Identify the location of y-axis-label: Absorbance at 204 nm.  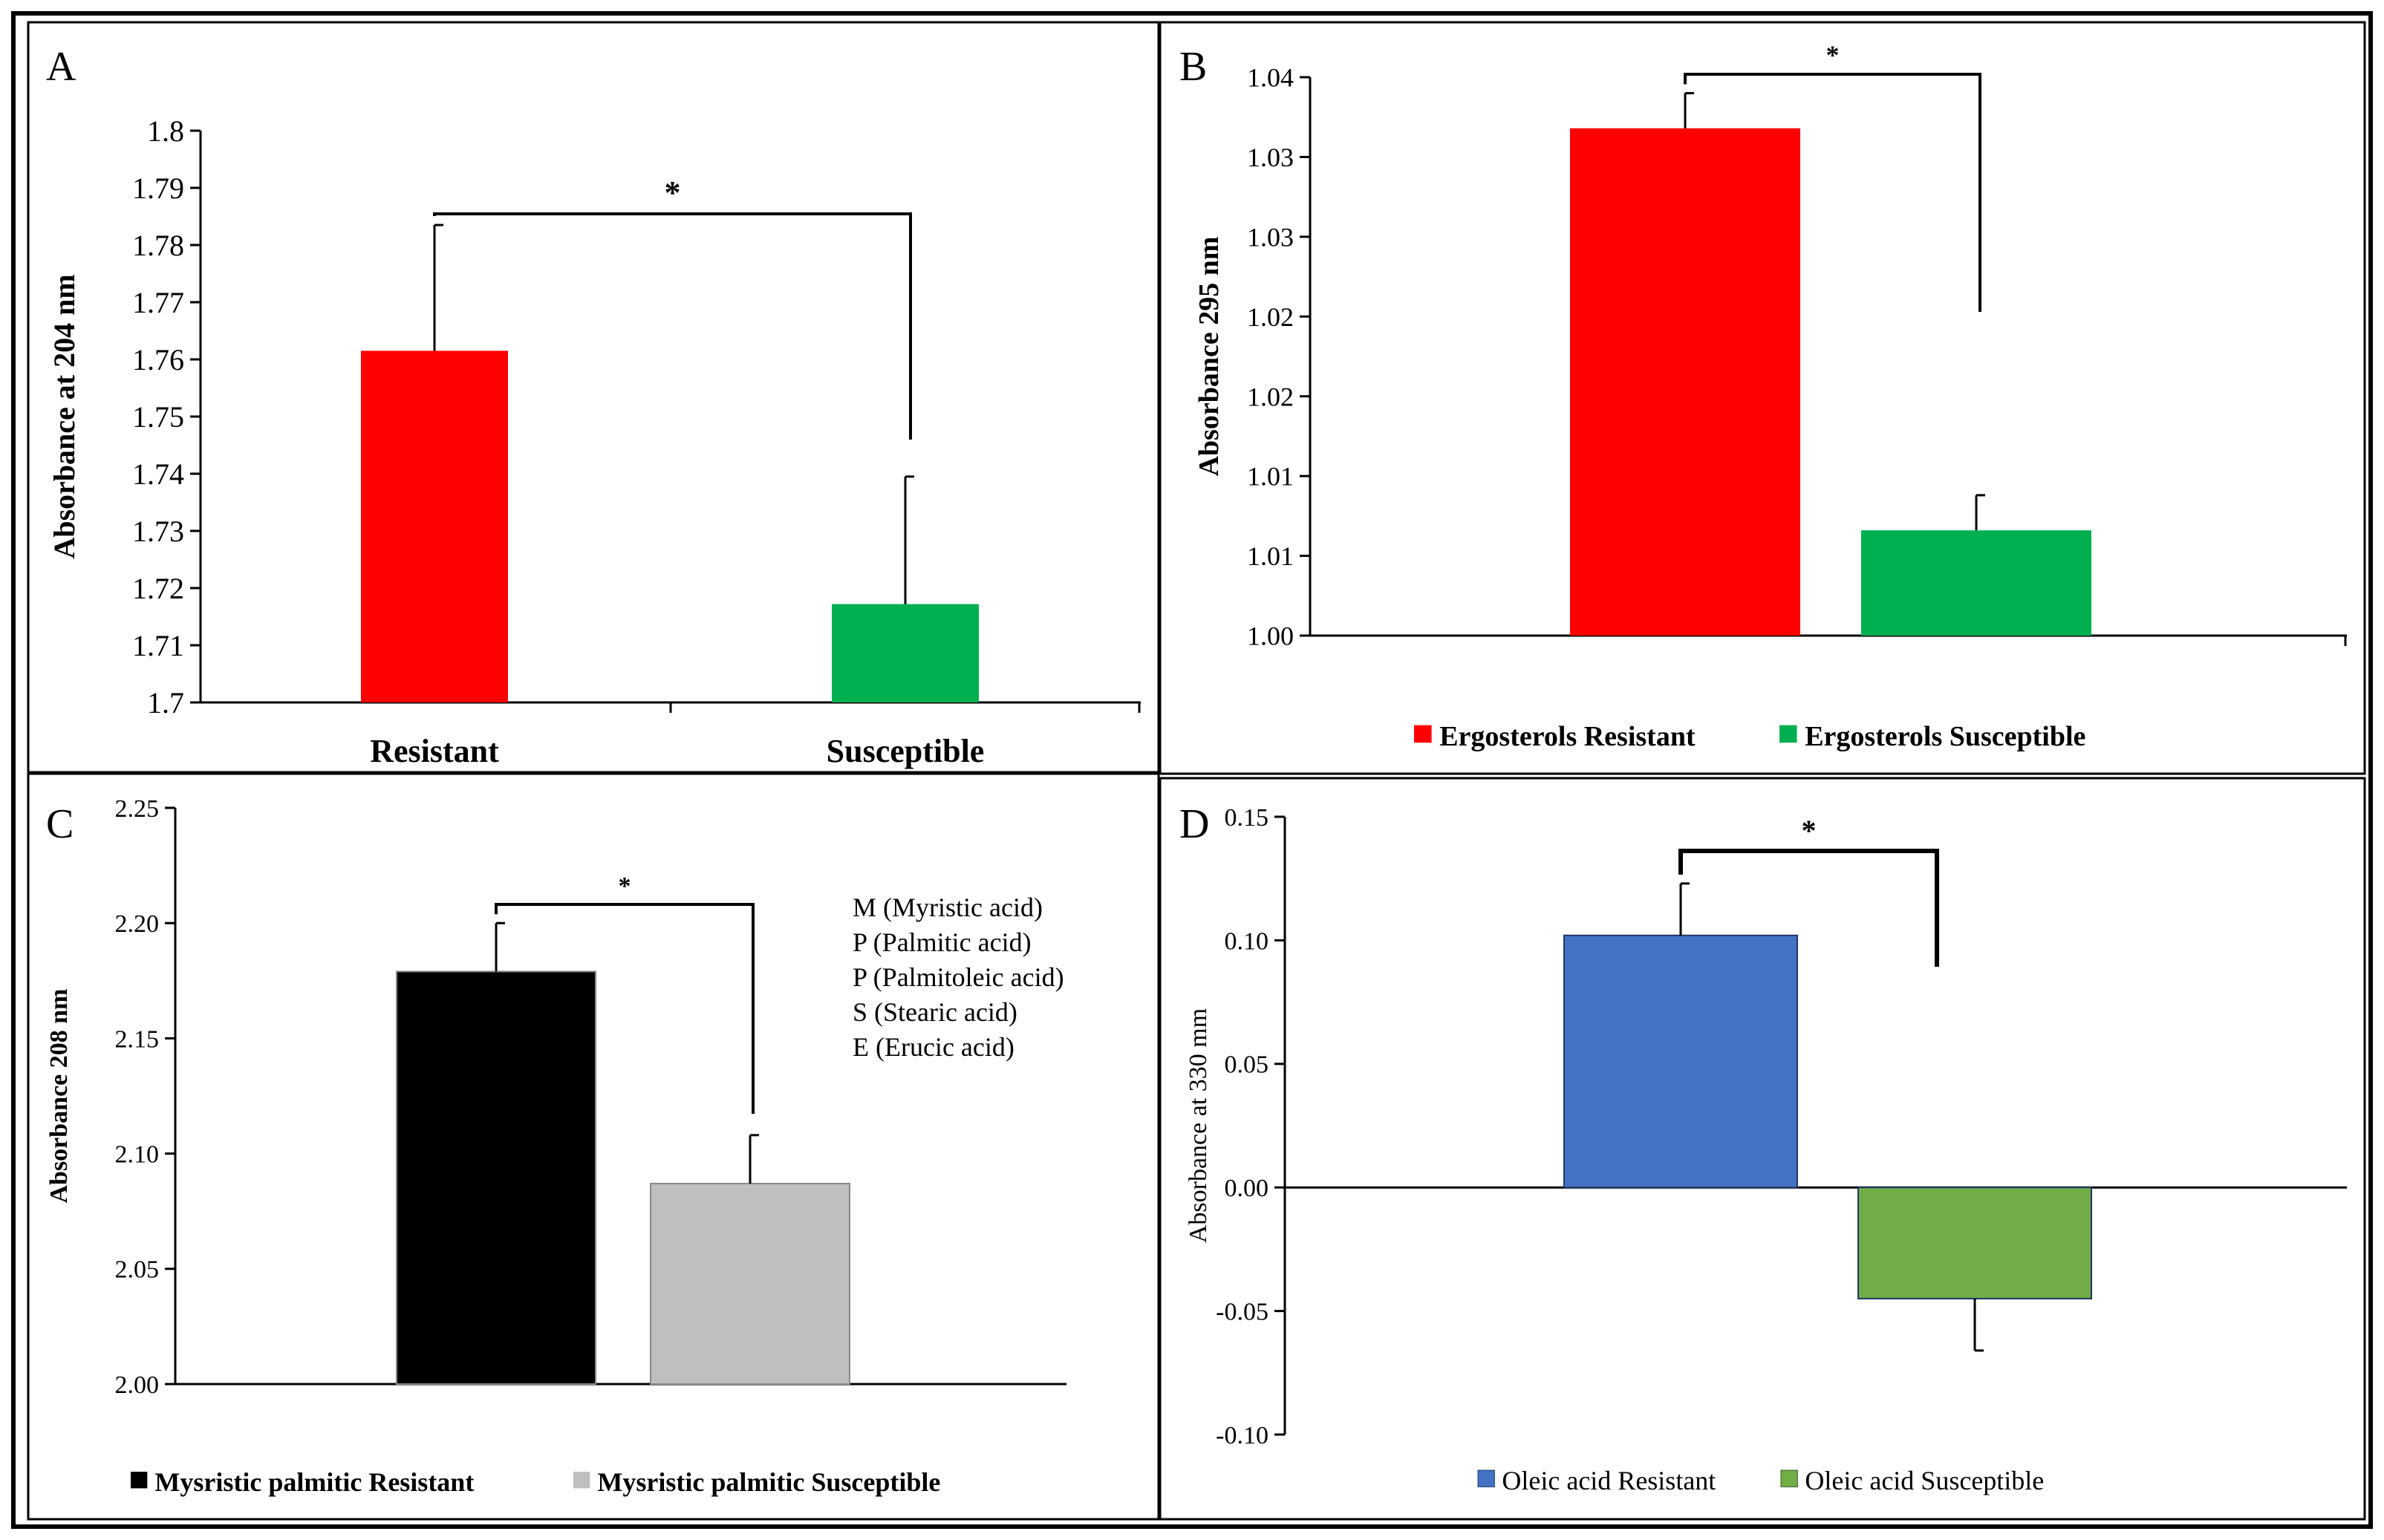
(64, 416).